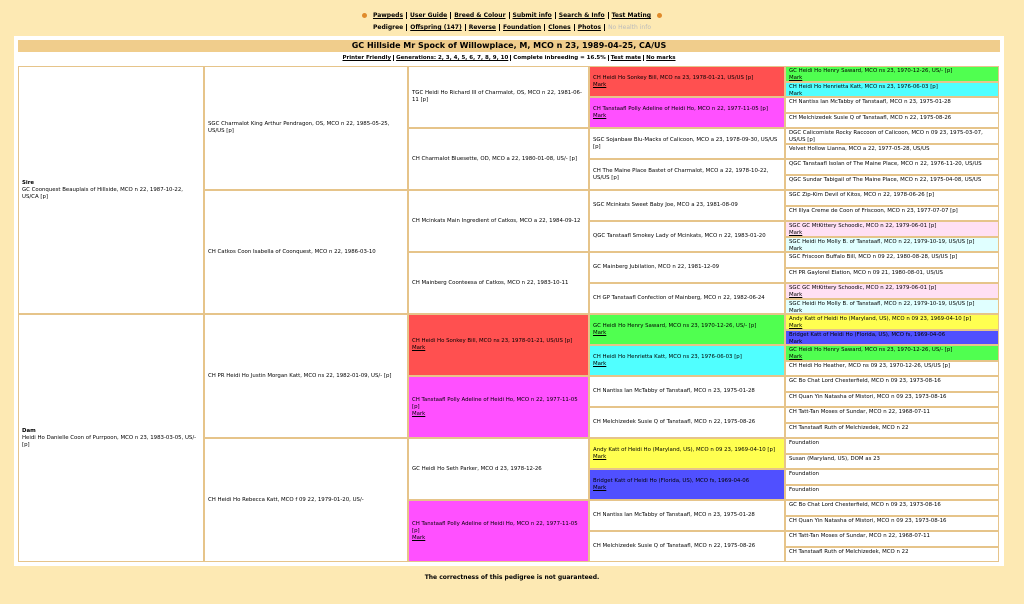 The image size is (1024, 604). Describe the element at coordinates (625, 58) in the screenshot. I see `option: Test mate` at that location.